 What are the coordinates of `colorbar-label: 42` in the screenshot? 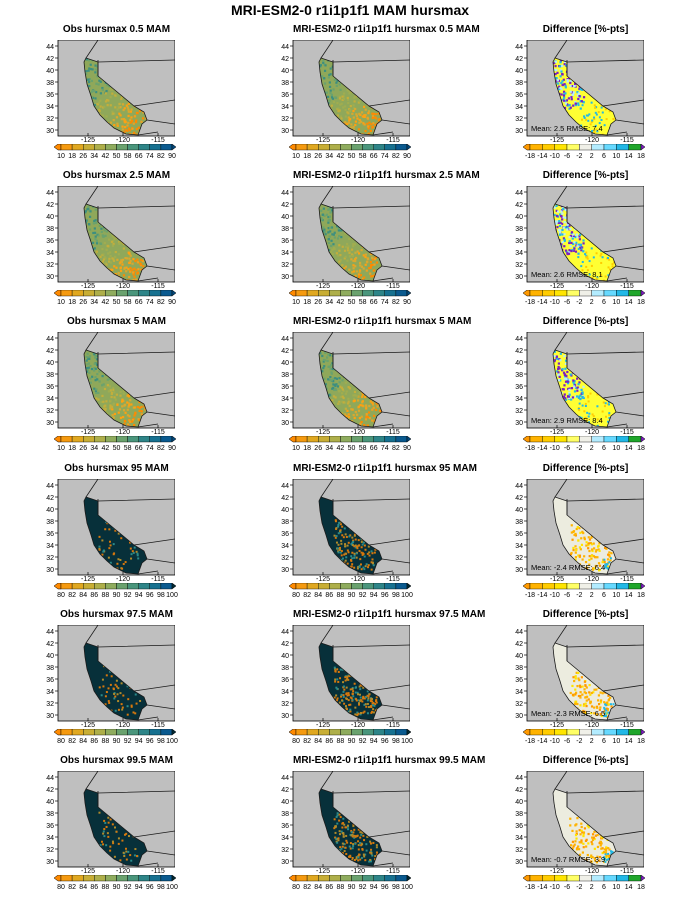 It's located at (341, 302).